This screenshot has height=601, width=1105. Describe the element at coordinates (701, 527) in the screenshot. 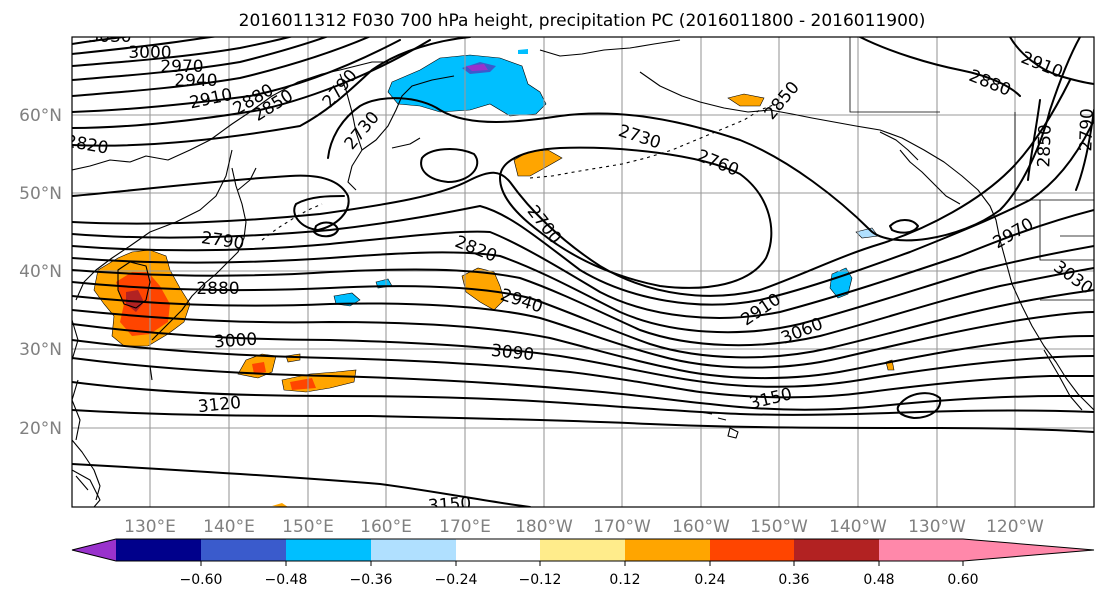

I see `lon-label: 160°W` at that location.